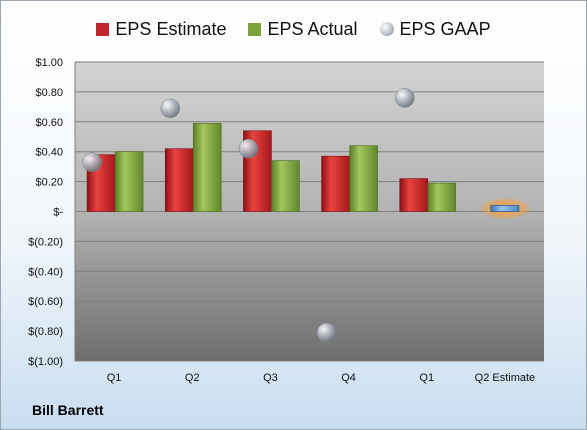 This screenshot has height=430, width=587. I want to click on legend-swatch-eps-actual, so click(255, 29).